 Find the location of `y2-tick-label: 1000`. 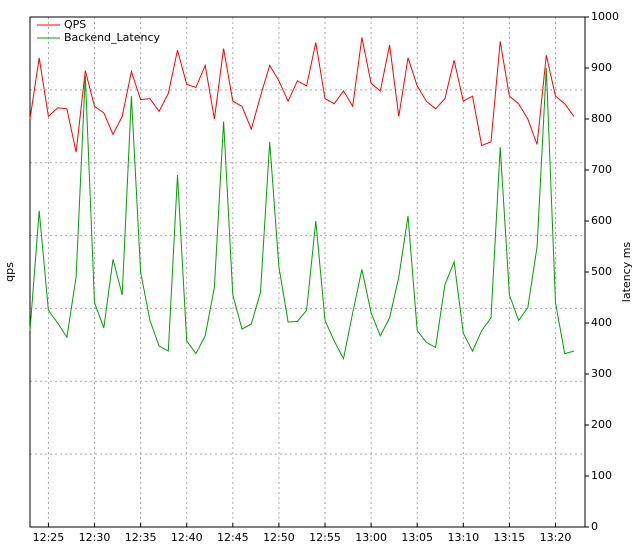

y2-tick-label: 1000 is located at coordinates (605, 16).